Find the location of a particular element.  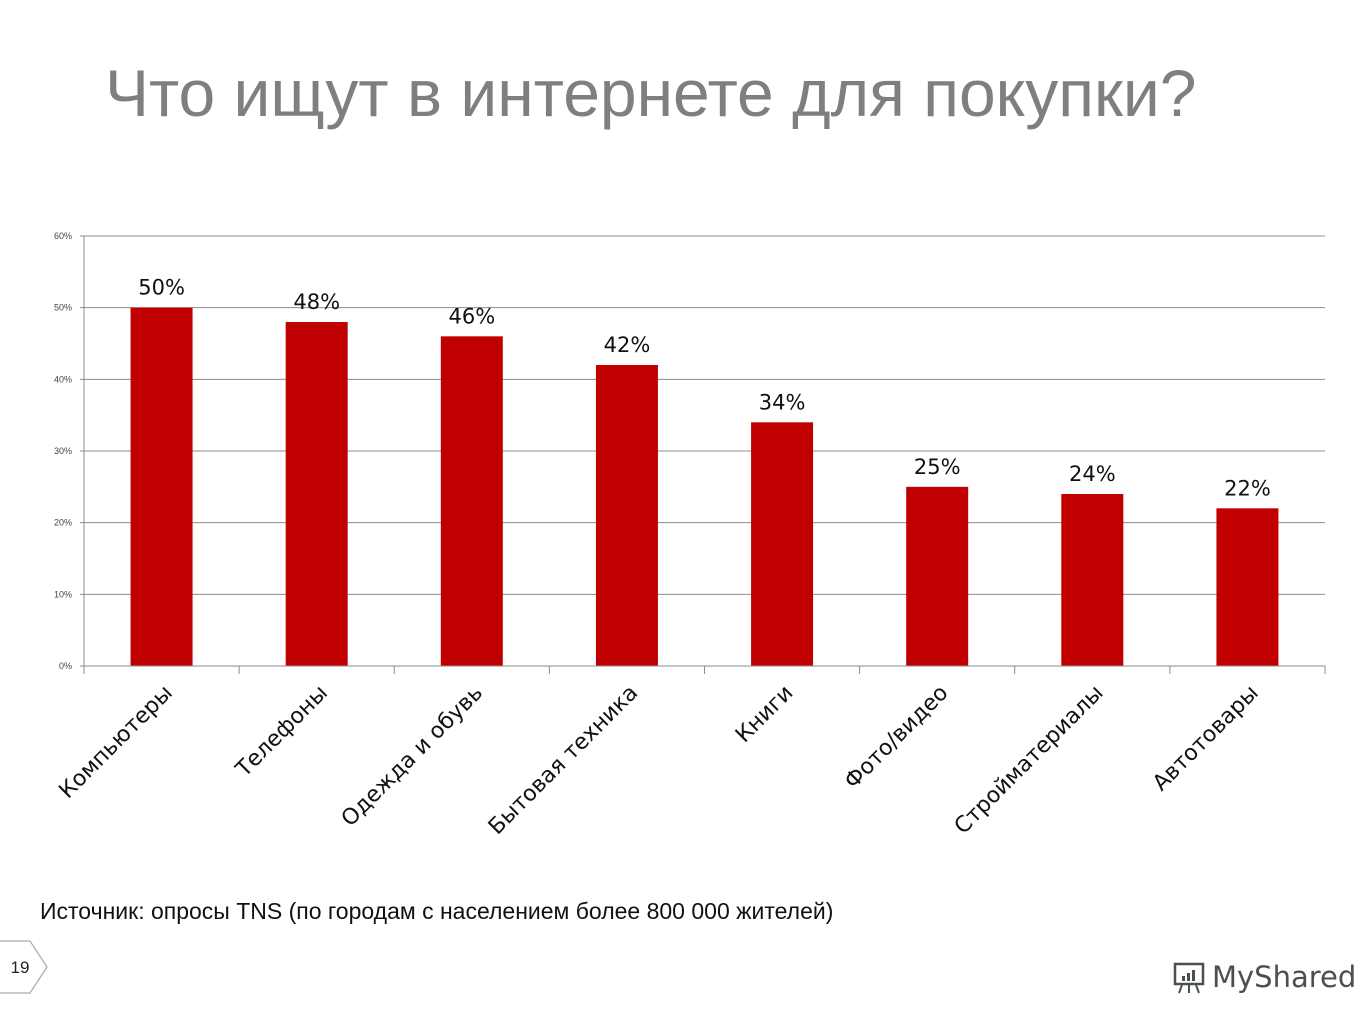

data-label: 22% is located at coordinates (1247, 488).